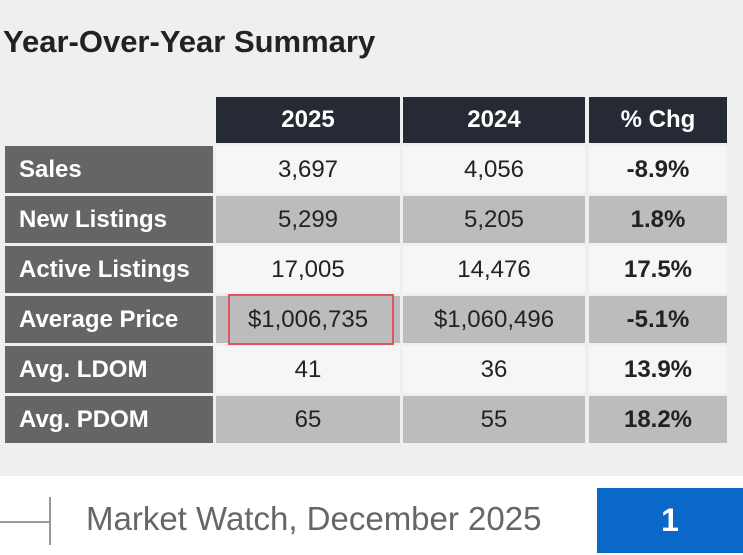 Image resolution: width=743 pixels, height=555 pixels. What do you see at coordinates (308, 369) in the screenshot?
I see `table-cell: 41` at bounding box center [308, 369].